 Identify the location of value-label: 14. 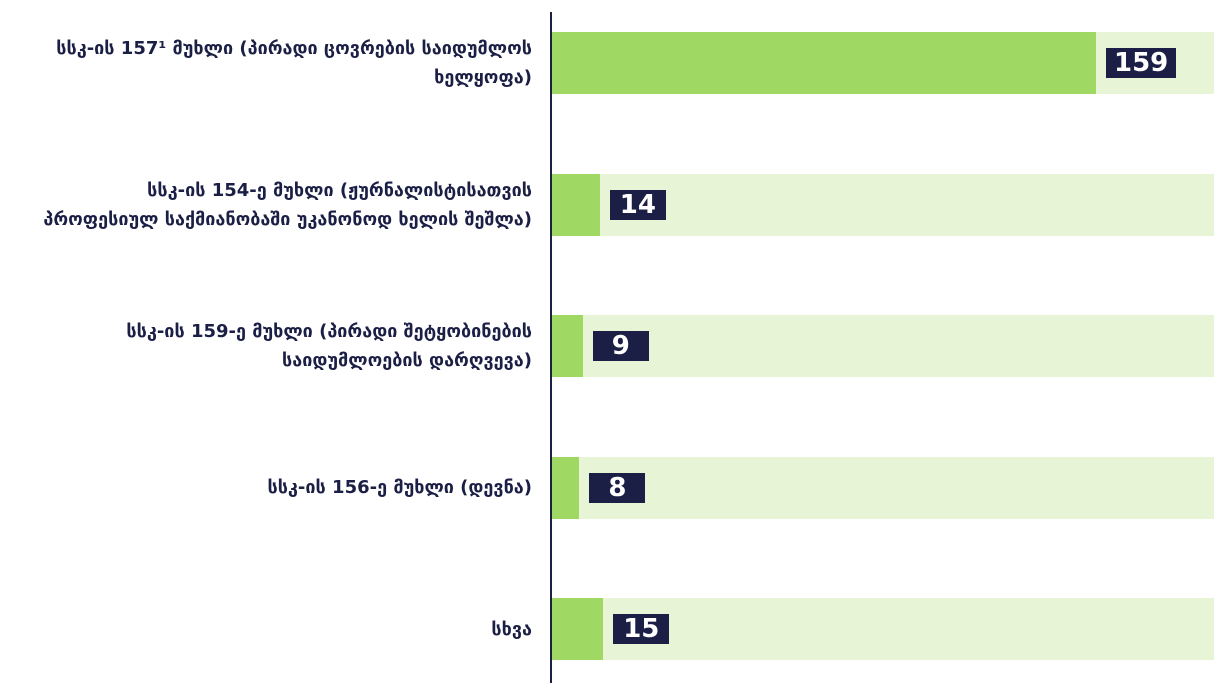
(637, 204).